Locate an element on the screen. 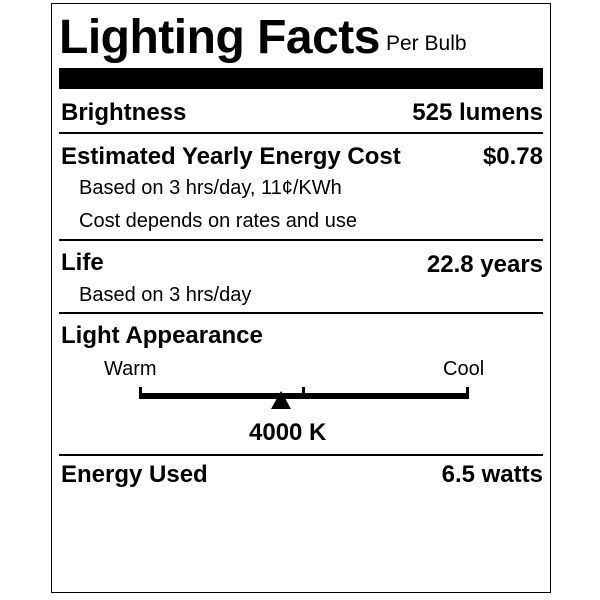 The image size is (600, 600). energy-used-value: 6.5 watts is located at coordinates (492, 474).